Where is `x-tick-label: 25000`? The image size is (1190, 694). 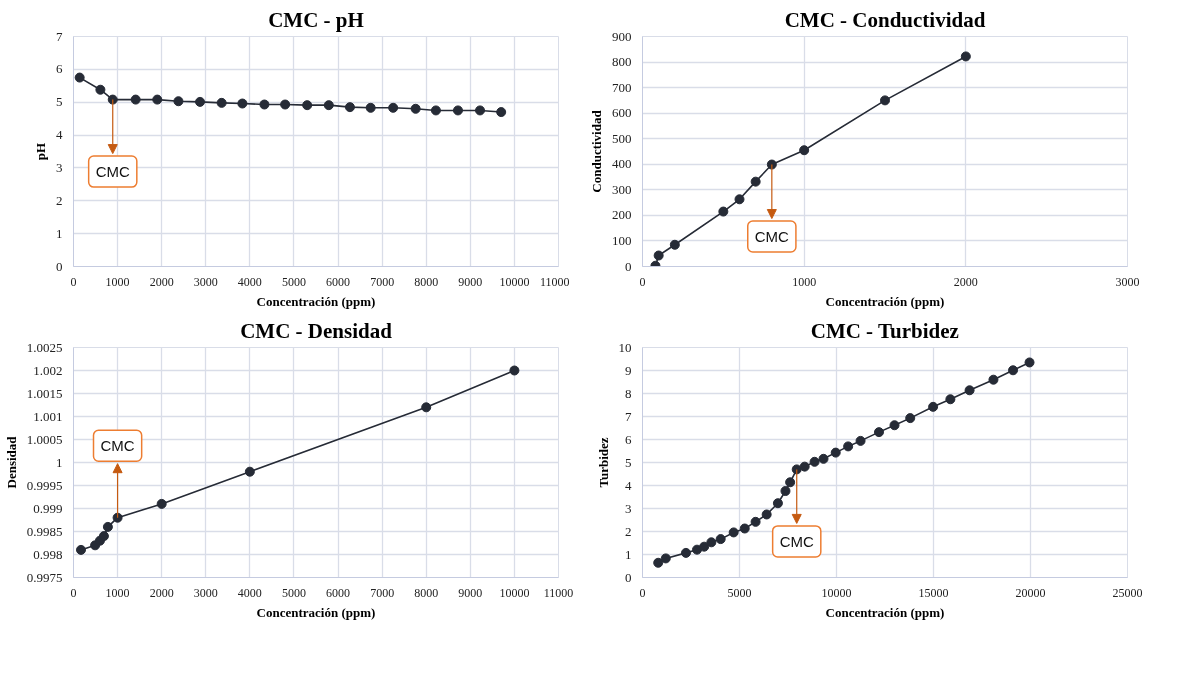
x-tick-label: 25000 is located at coordinates (1127, 592).